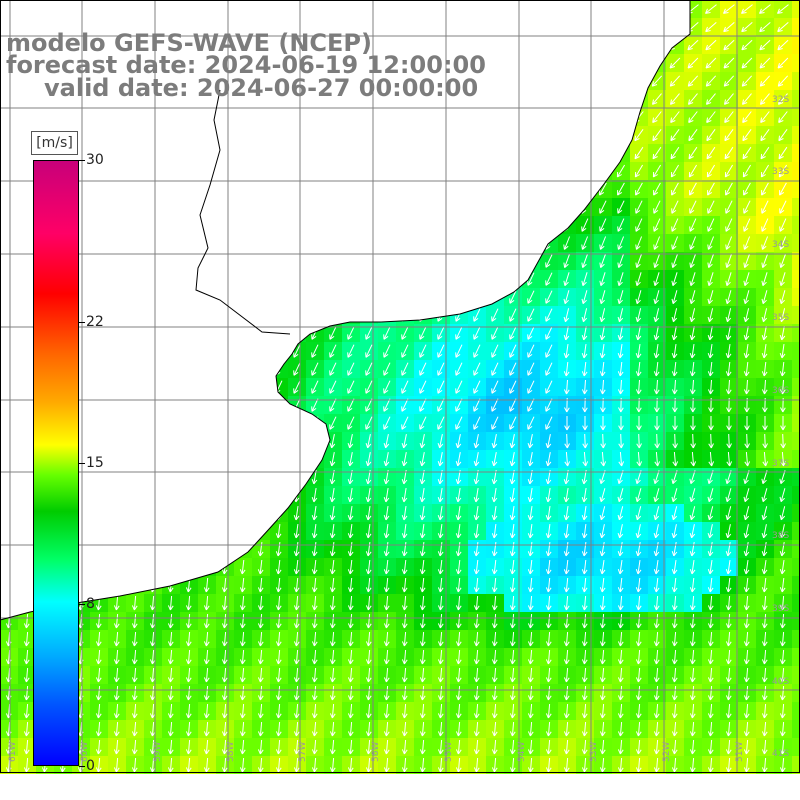  I want to click on valid-date: valid date: 2024-06-27 00:00:00, so click(261, 88).